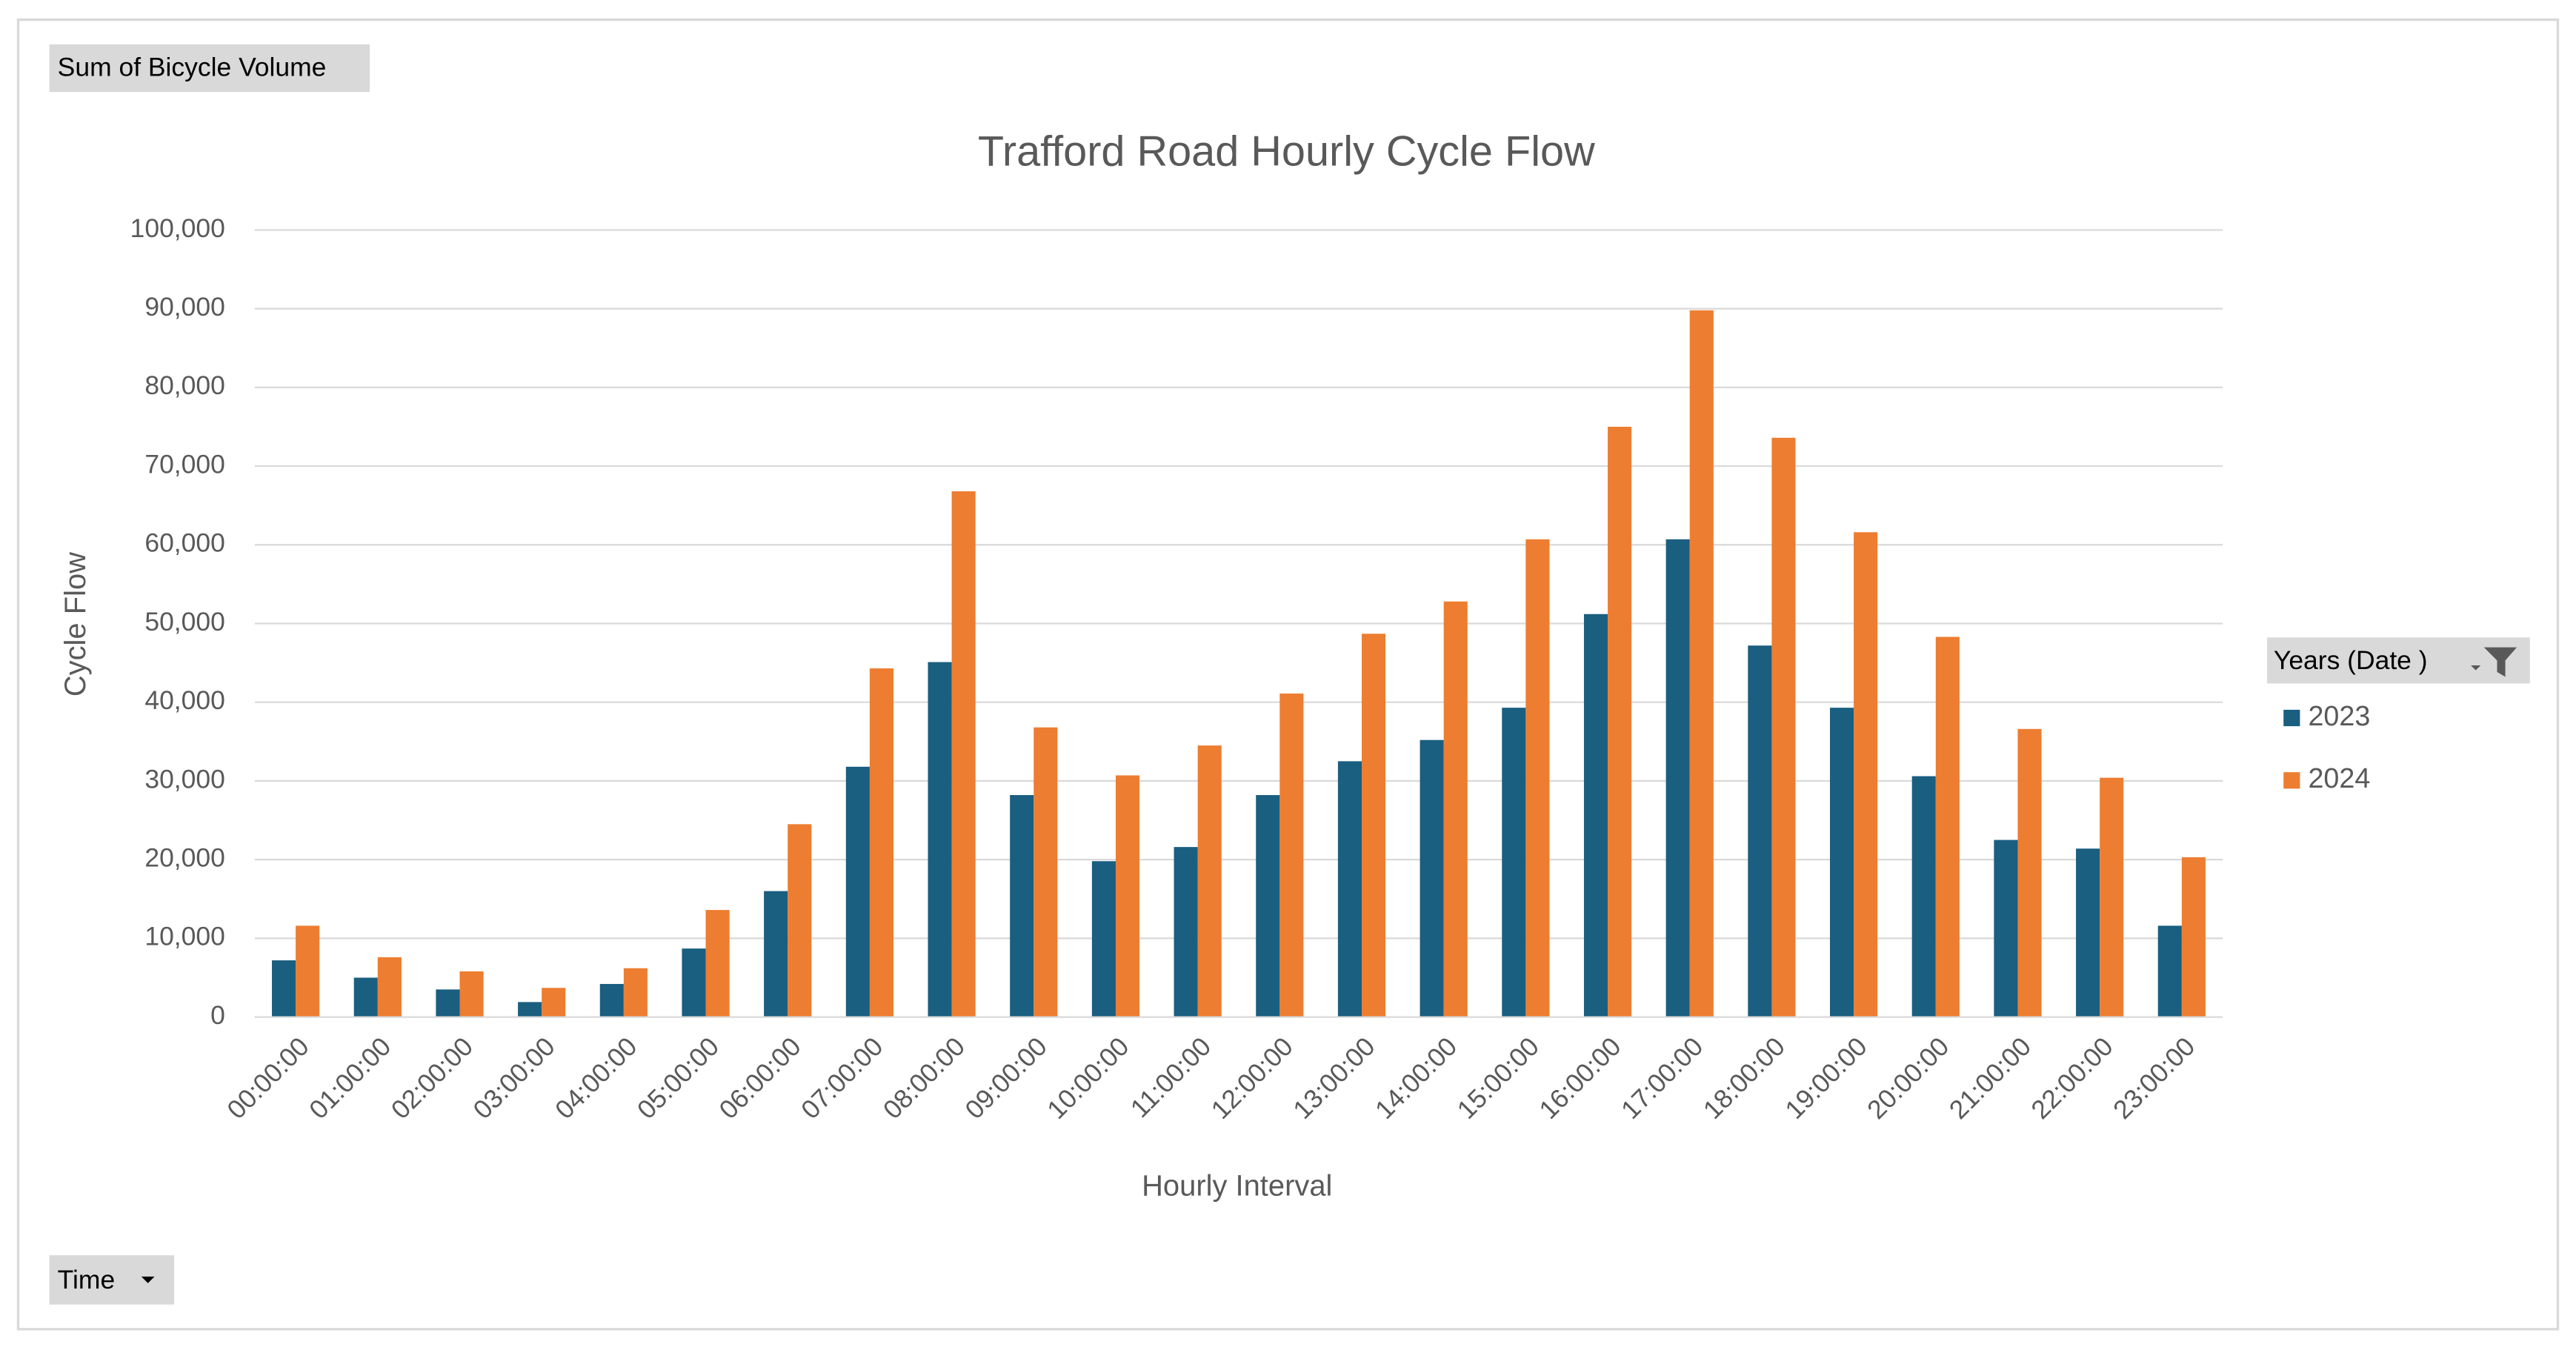  I want to click on y-tick-label: 0, so click(218, 1015).